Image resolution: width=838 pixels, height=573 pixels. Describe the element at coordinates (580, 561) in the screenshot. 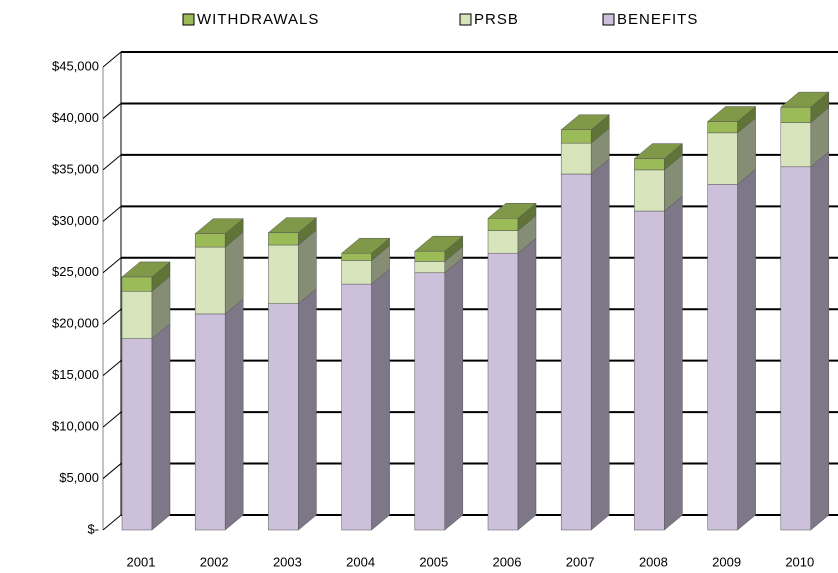

I see `x-tick-label: 2007` at that location.